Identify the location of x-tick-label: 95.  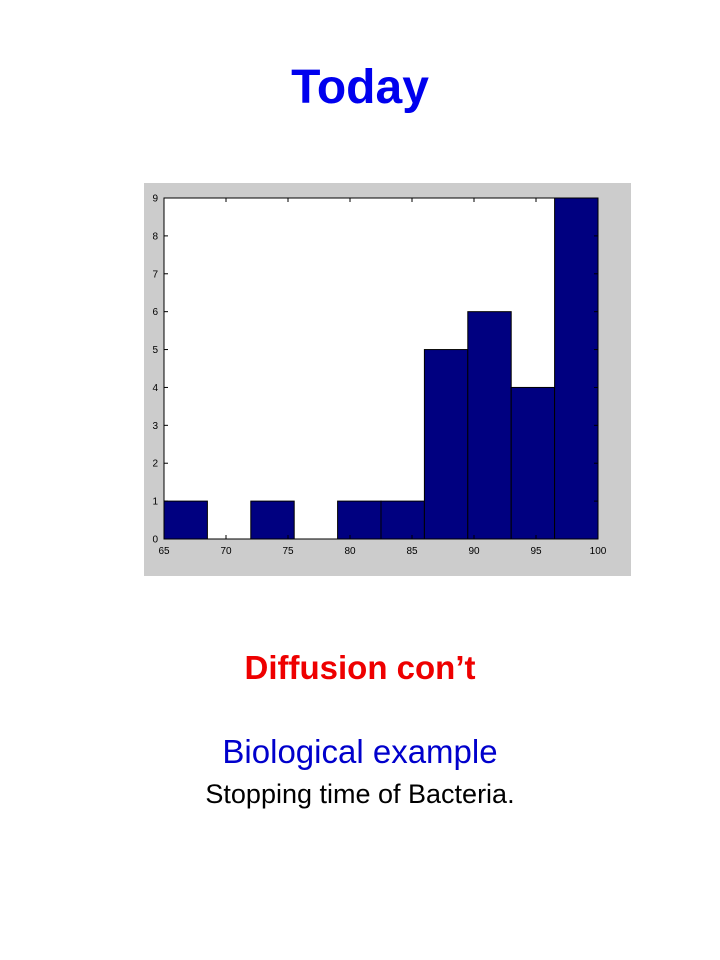
(536, 551).